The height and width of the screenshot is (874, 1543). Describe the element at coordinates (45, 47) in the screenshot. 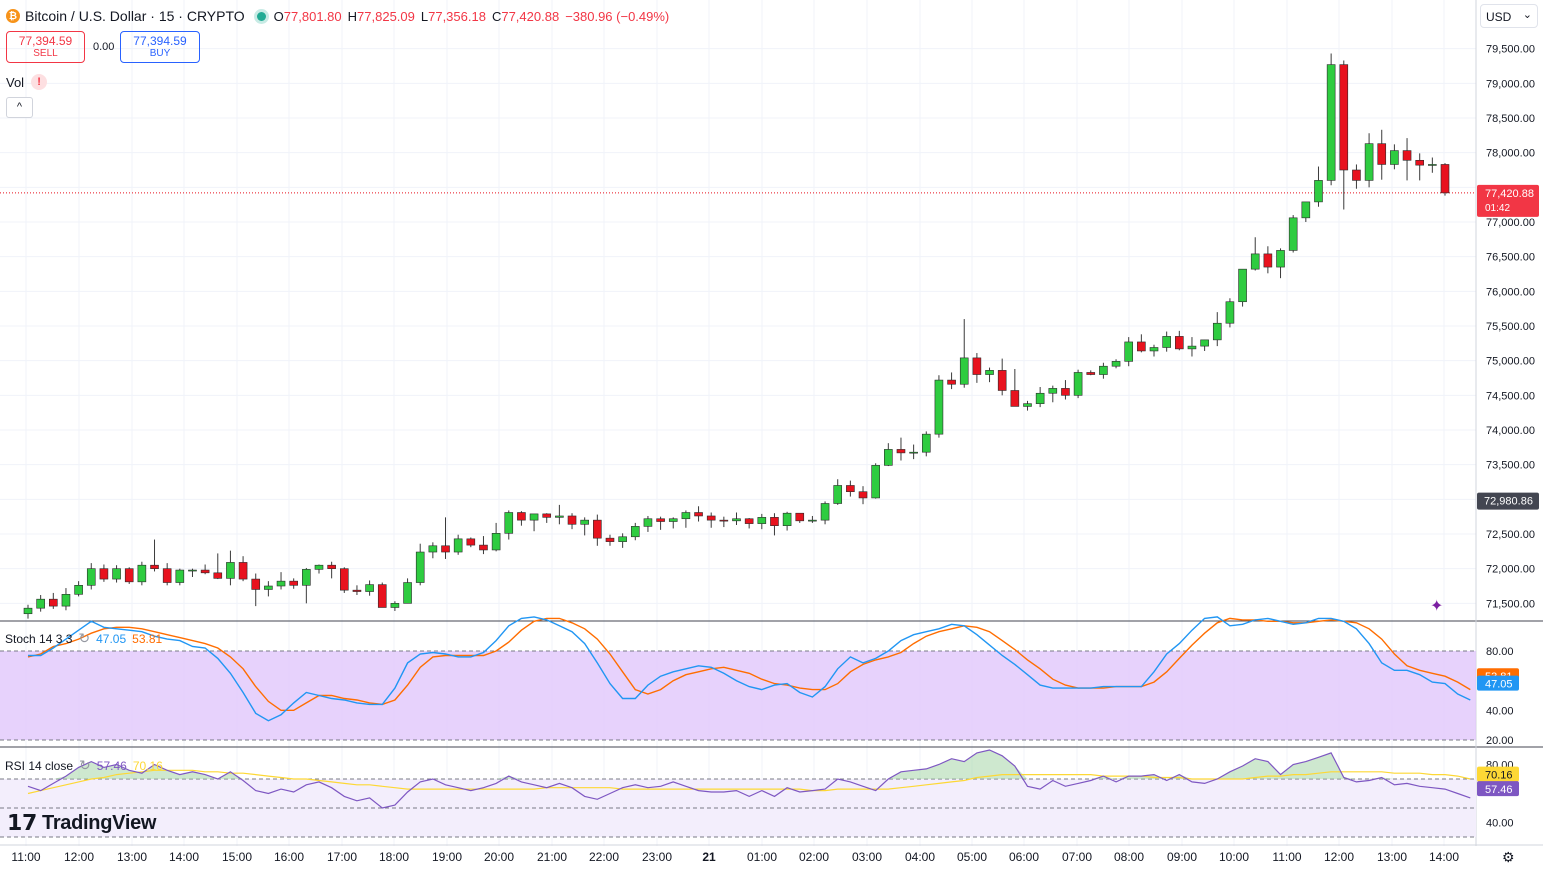

I see `sell-button: 77,394.59 SELL` at that location.